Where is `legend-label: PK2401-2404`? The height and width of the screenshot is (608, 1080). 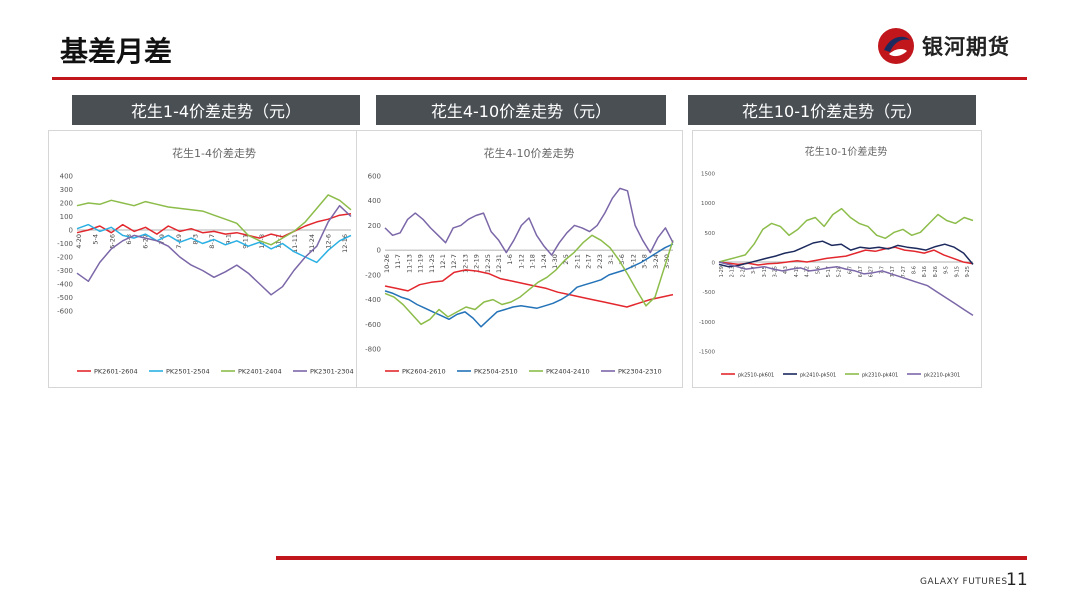
legend-label: PK2401-2404 is located at coordinates (260, 372).